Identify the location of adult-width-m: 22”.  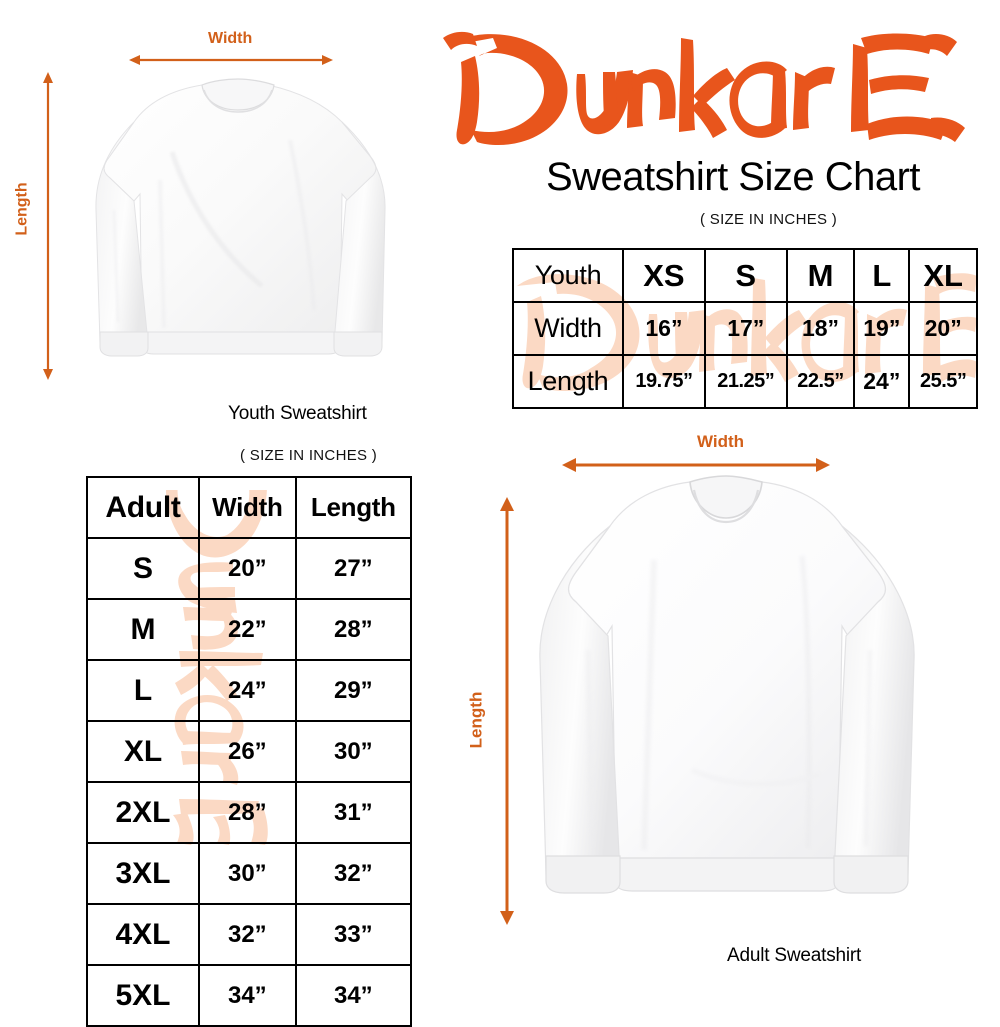
(247, 629).